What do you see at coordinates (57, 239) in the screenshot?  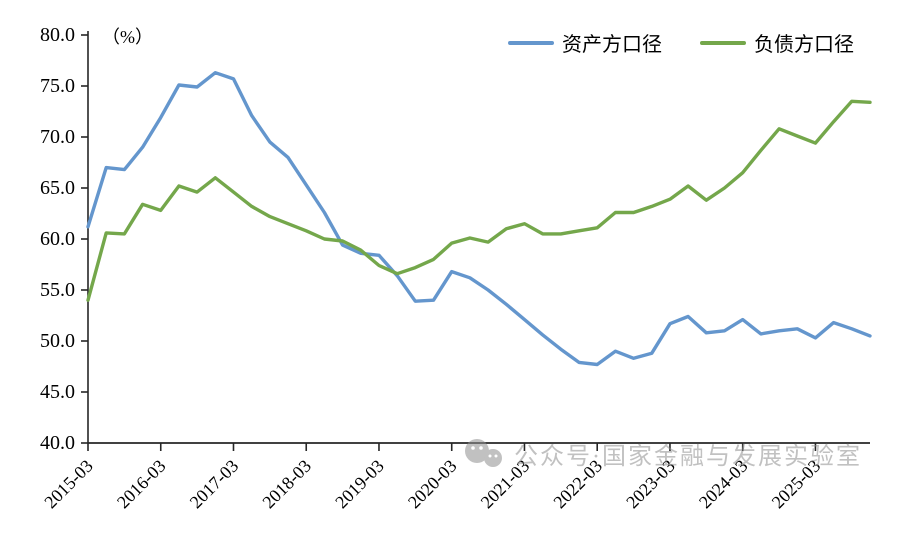 I see `y-tick-label: 60.0` at bounding box center [57, 239].